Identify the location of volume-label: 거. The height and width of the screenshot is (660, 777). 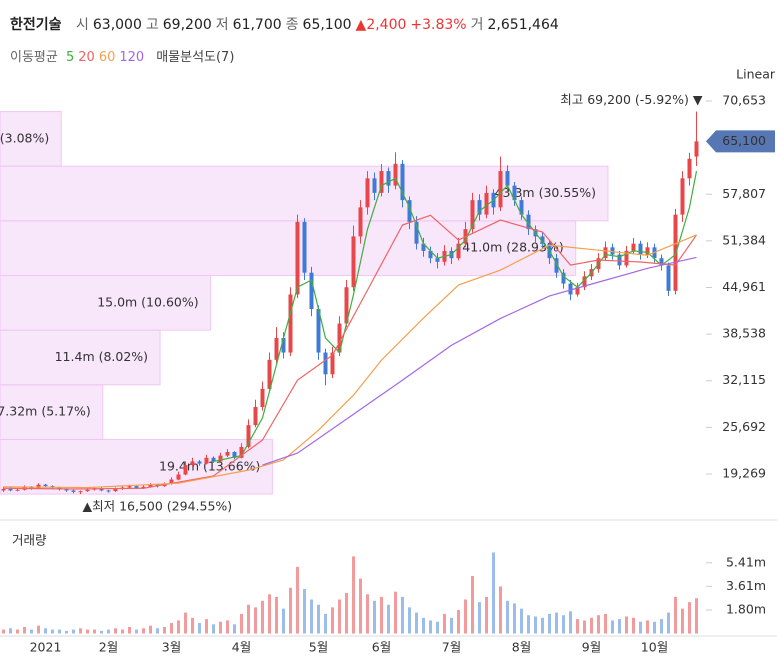
(477, 25).